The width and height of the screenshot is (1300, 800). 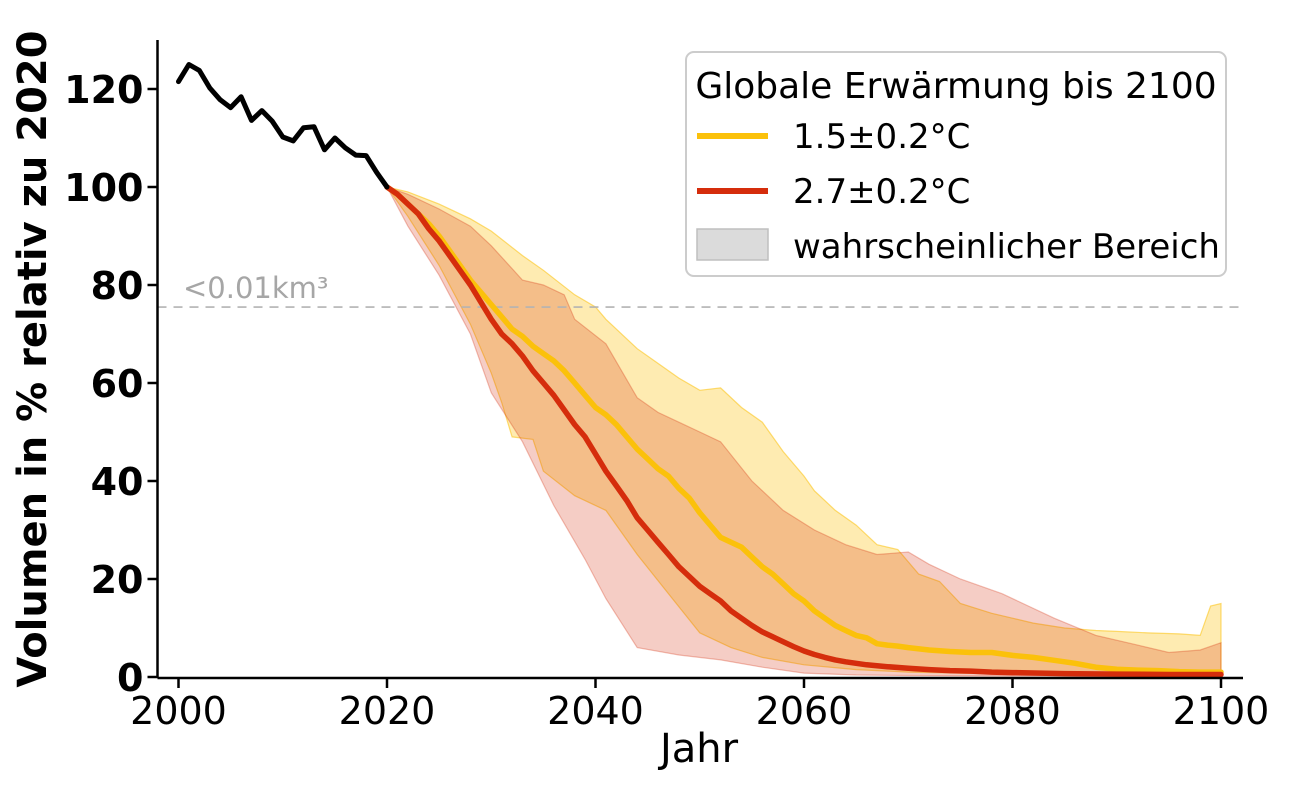 I want to click on y-tick-label: 80, so click(x=117, y=286).